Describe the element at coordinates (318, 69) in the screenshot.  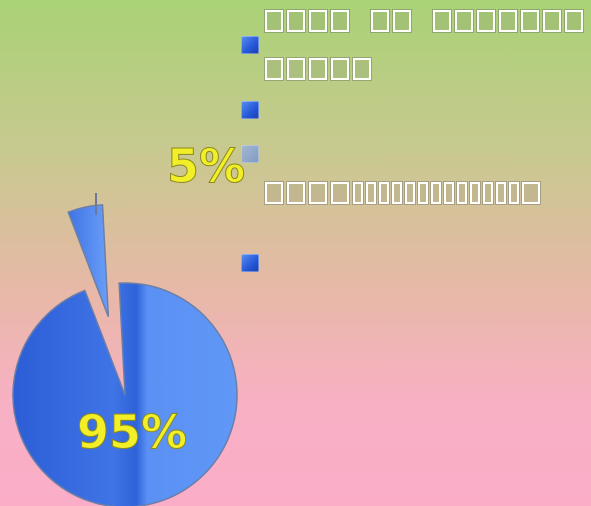
I see `bullet-text-line-1b` at that location.